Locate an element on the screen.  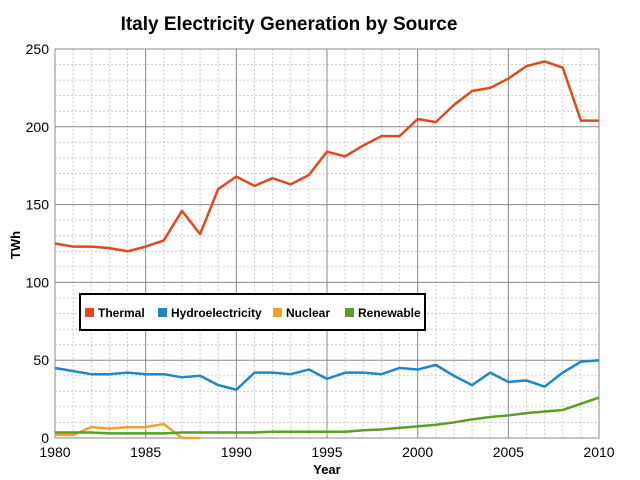
legend-label: Renewable is located at coordinates (389, 313).